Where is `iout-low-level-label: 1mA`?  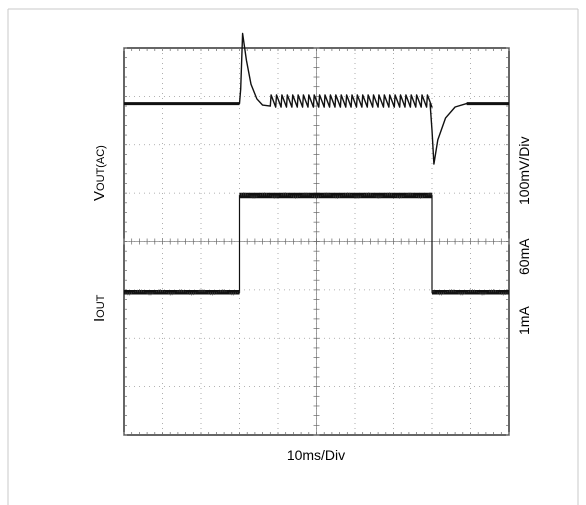 iout-low-level-label: 1mA is located at coordinates (524, 320).